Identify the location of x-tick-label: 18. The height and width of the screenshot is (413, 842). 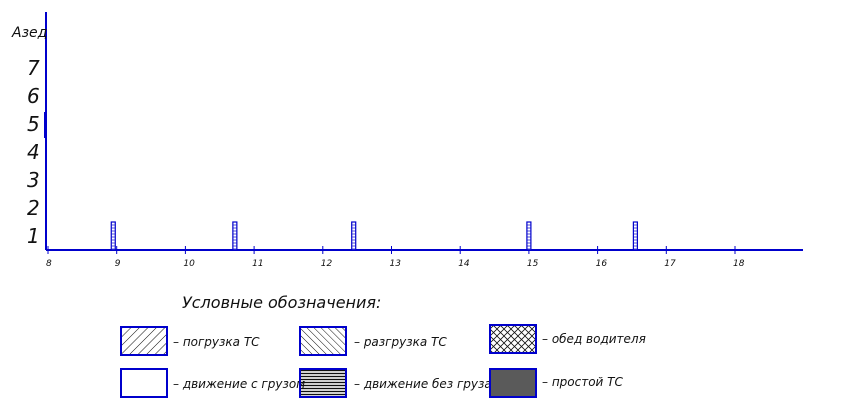
(739, 264).